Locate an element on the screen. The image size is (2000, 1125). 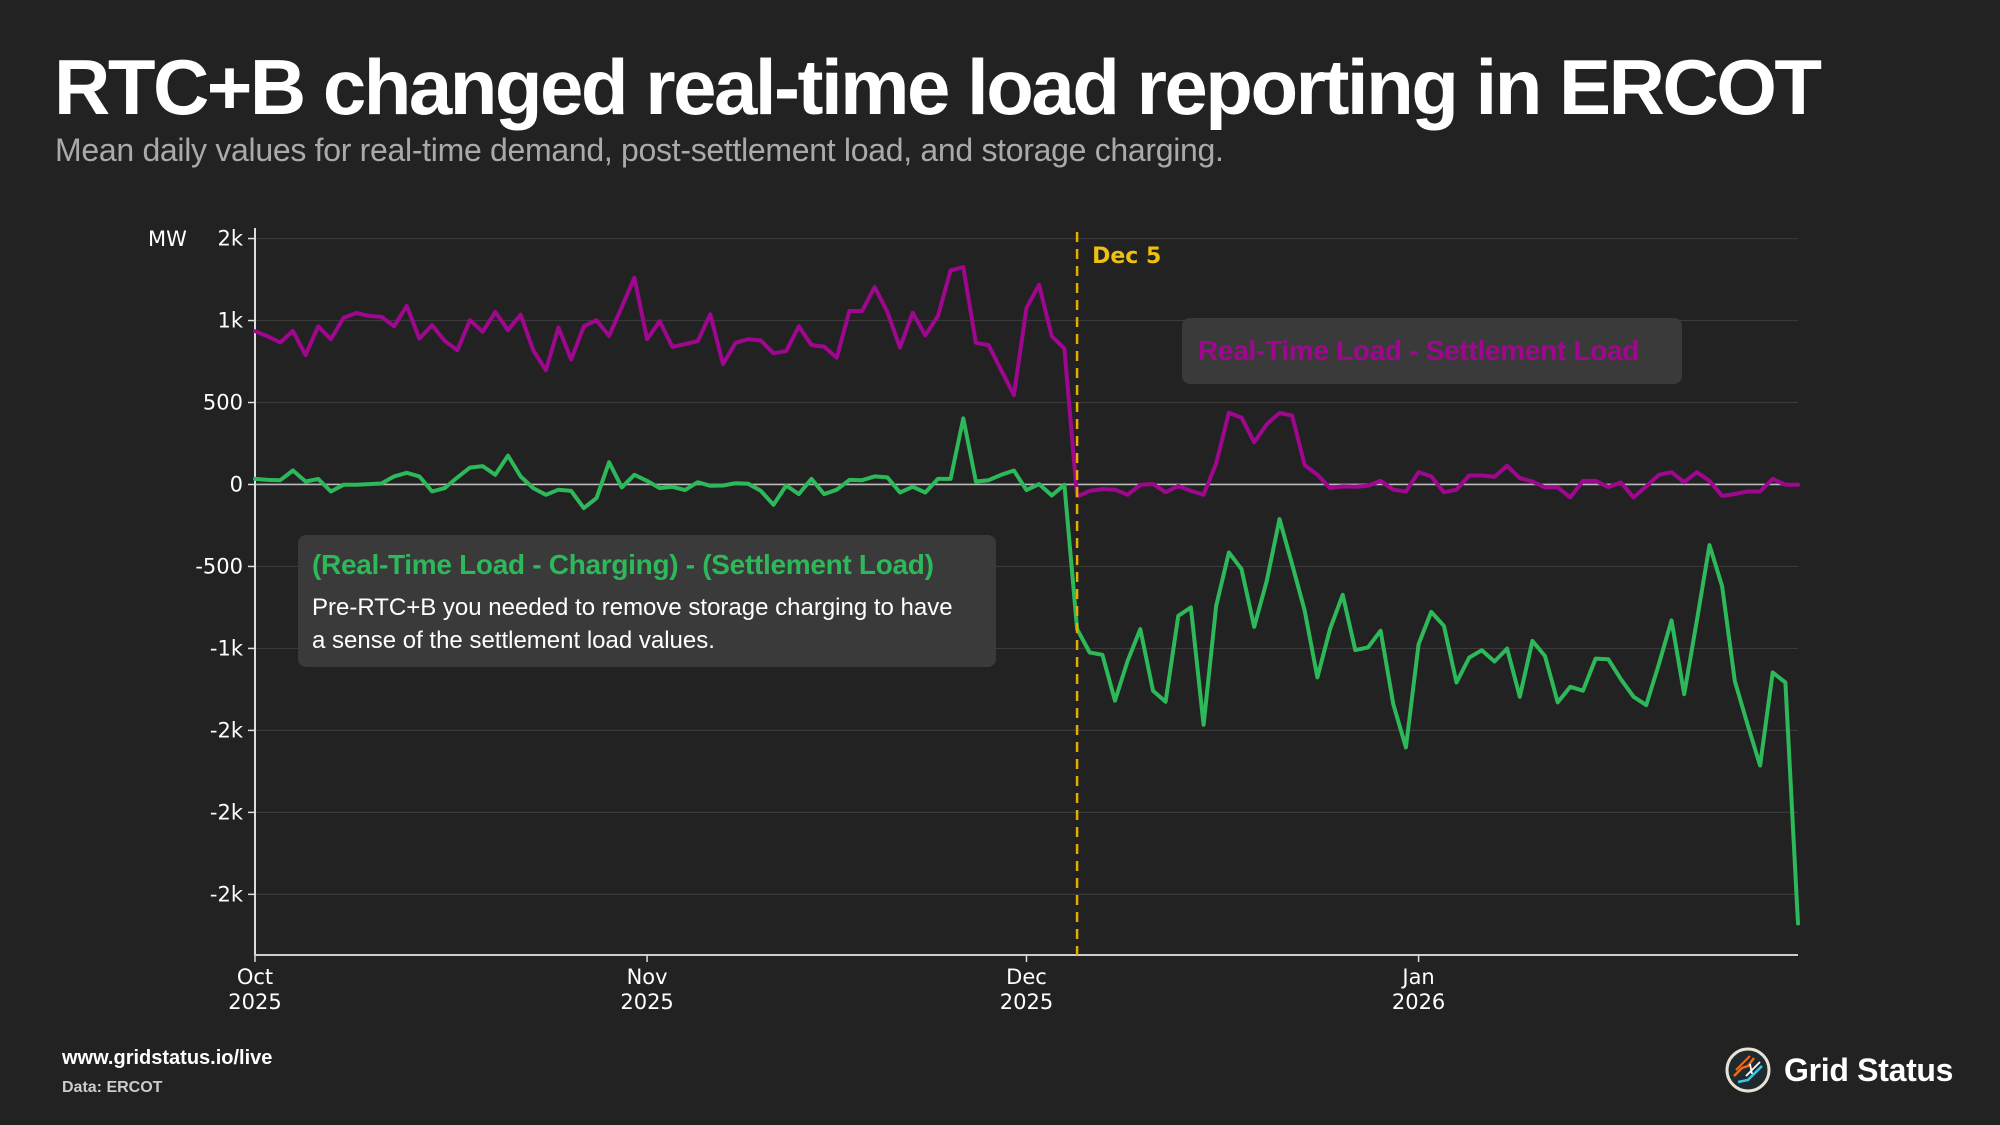
y-tick-label: 500 is located at coordinates (223, 403).